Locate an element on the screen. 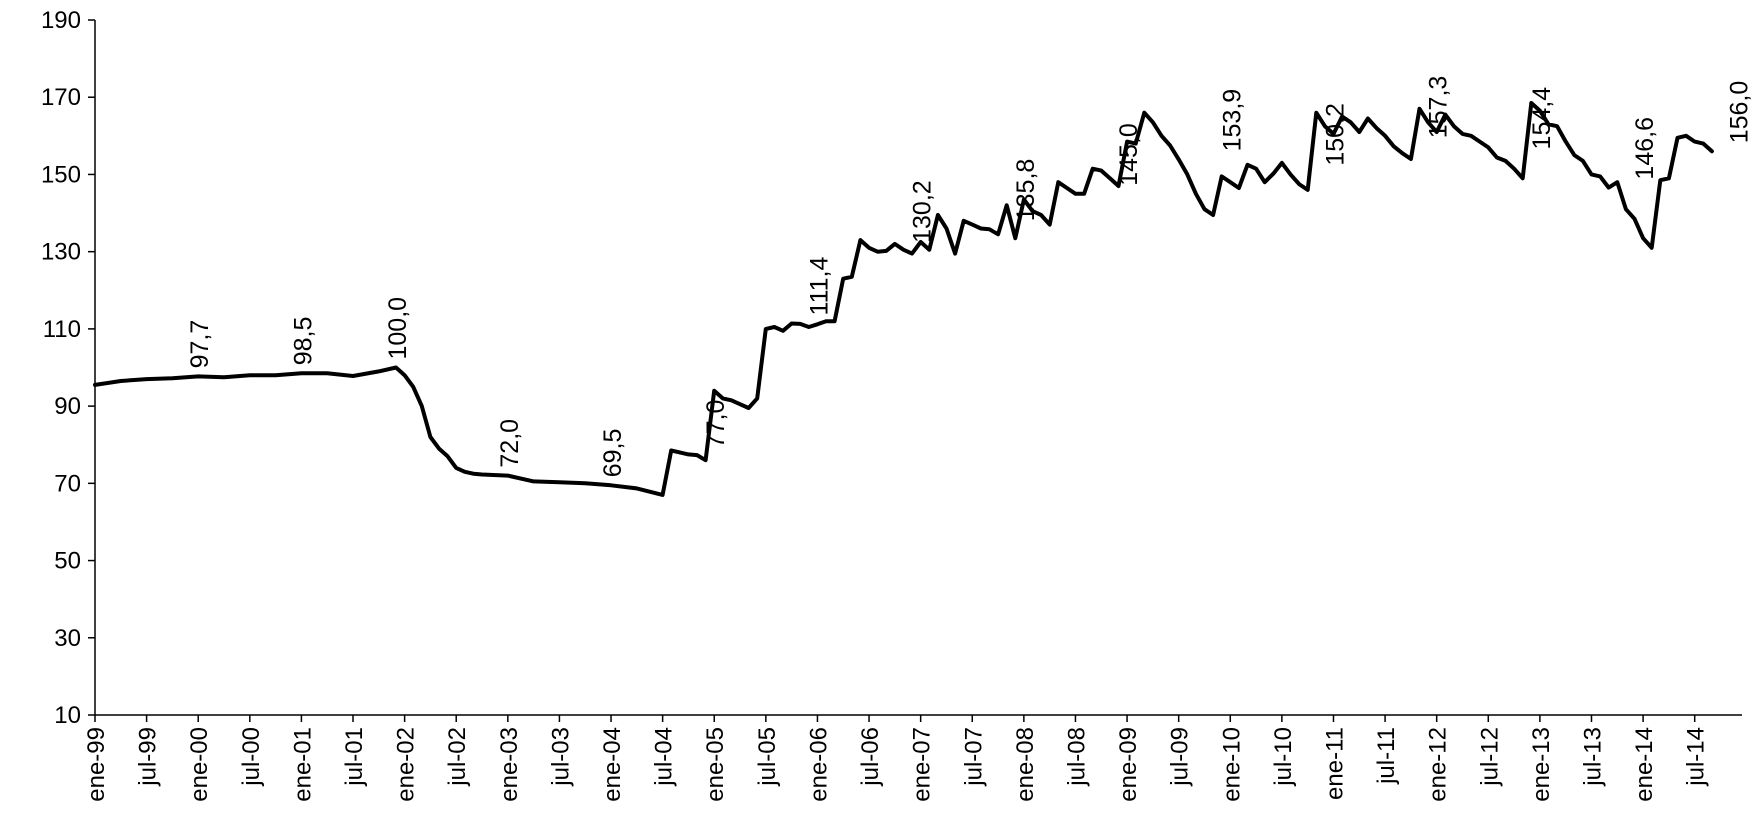 This screenshot has width=1762, height=818. x-tick-label: jul-99 is located at coordinates (148, 757).